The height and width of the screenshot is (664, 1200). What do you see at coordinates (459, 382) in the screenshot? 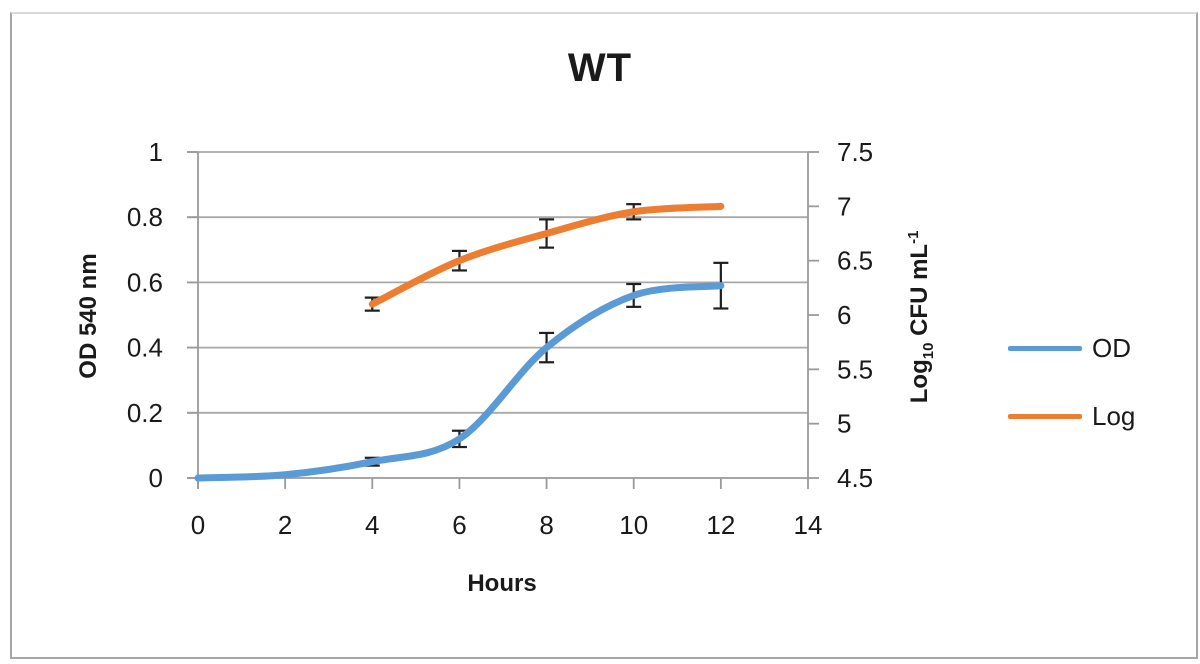
I see `od-series-line` at bounding box center [459, 382].